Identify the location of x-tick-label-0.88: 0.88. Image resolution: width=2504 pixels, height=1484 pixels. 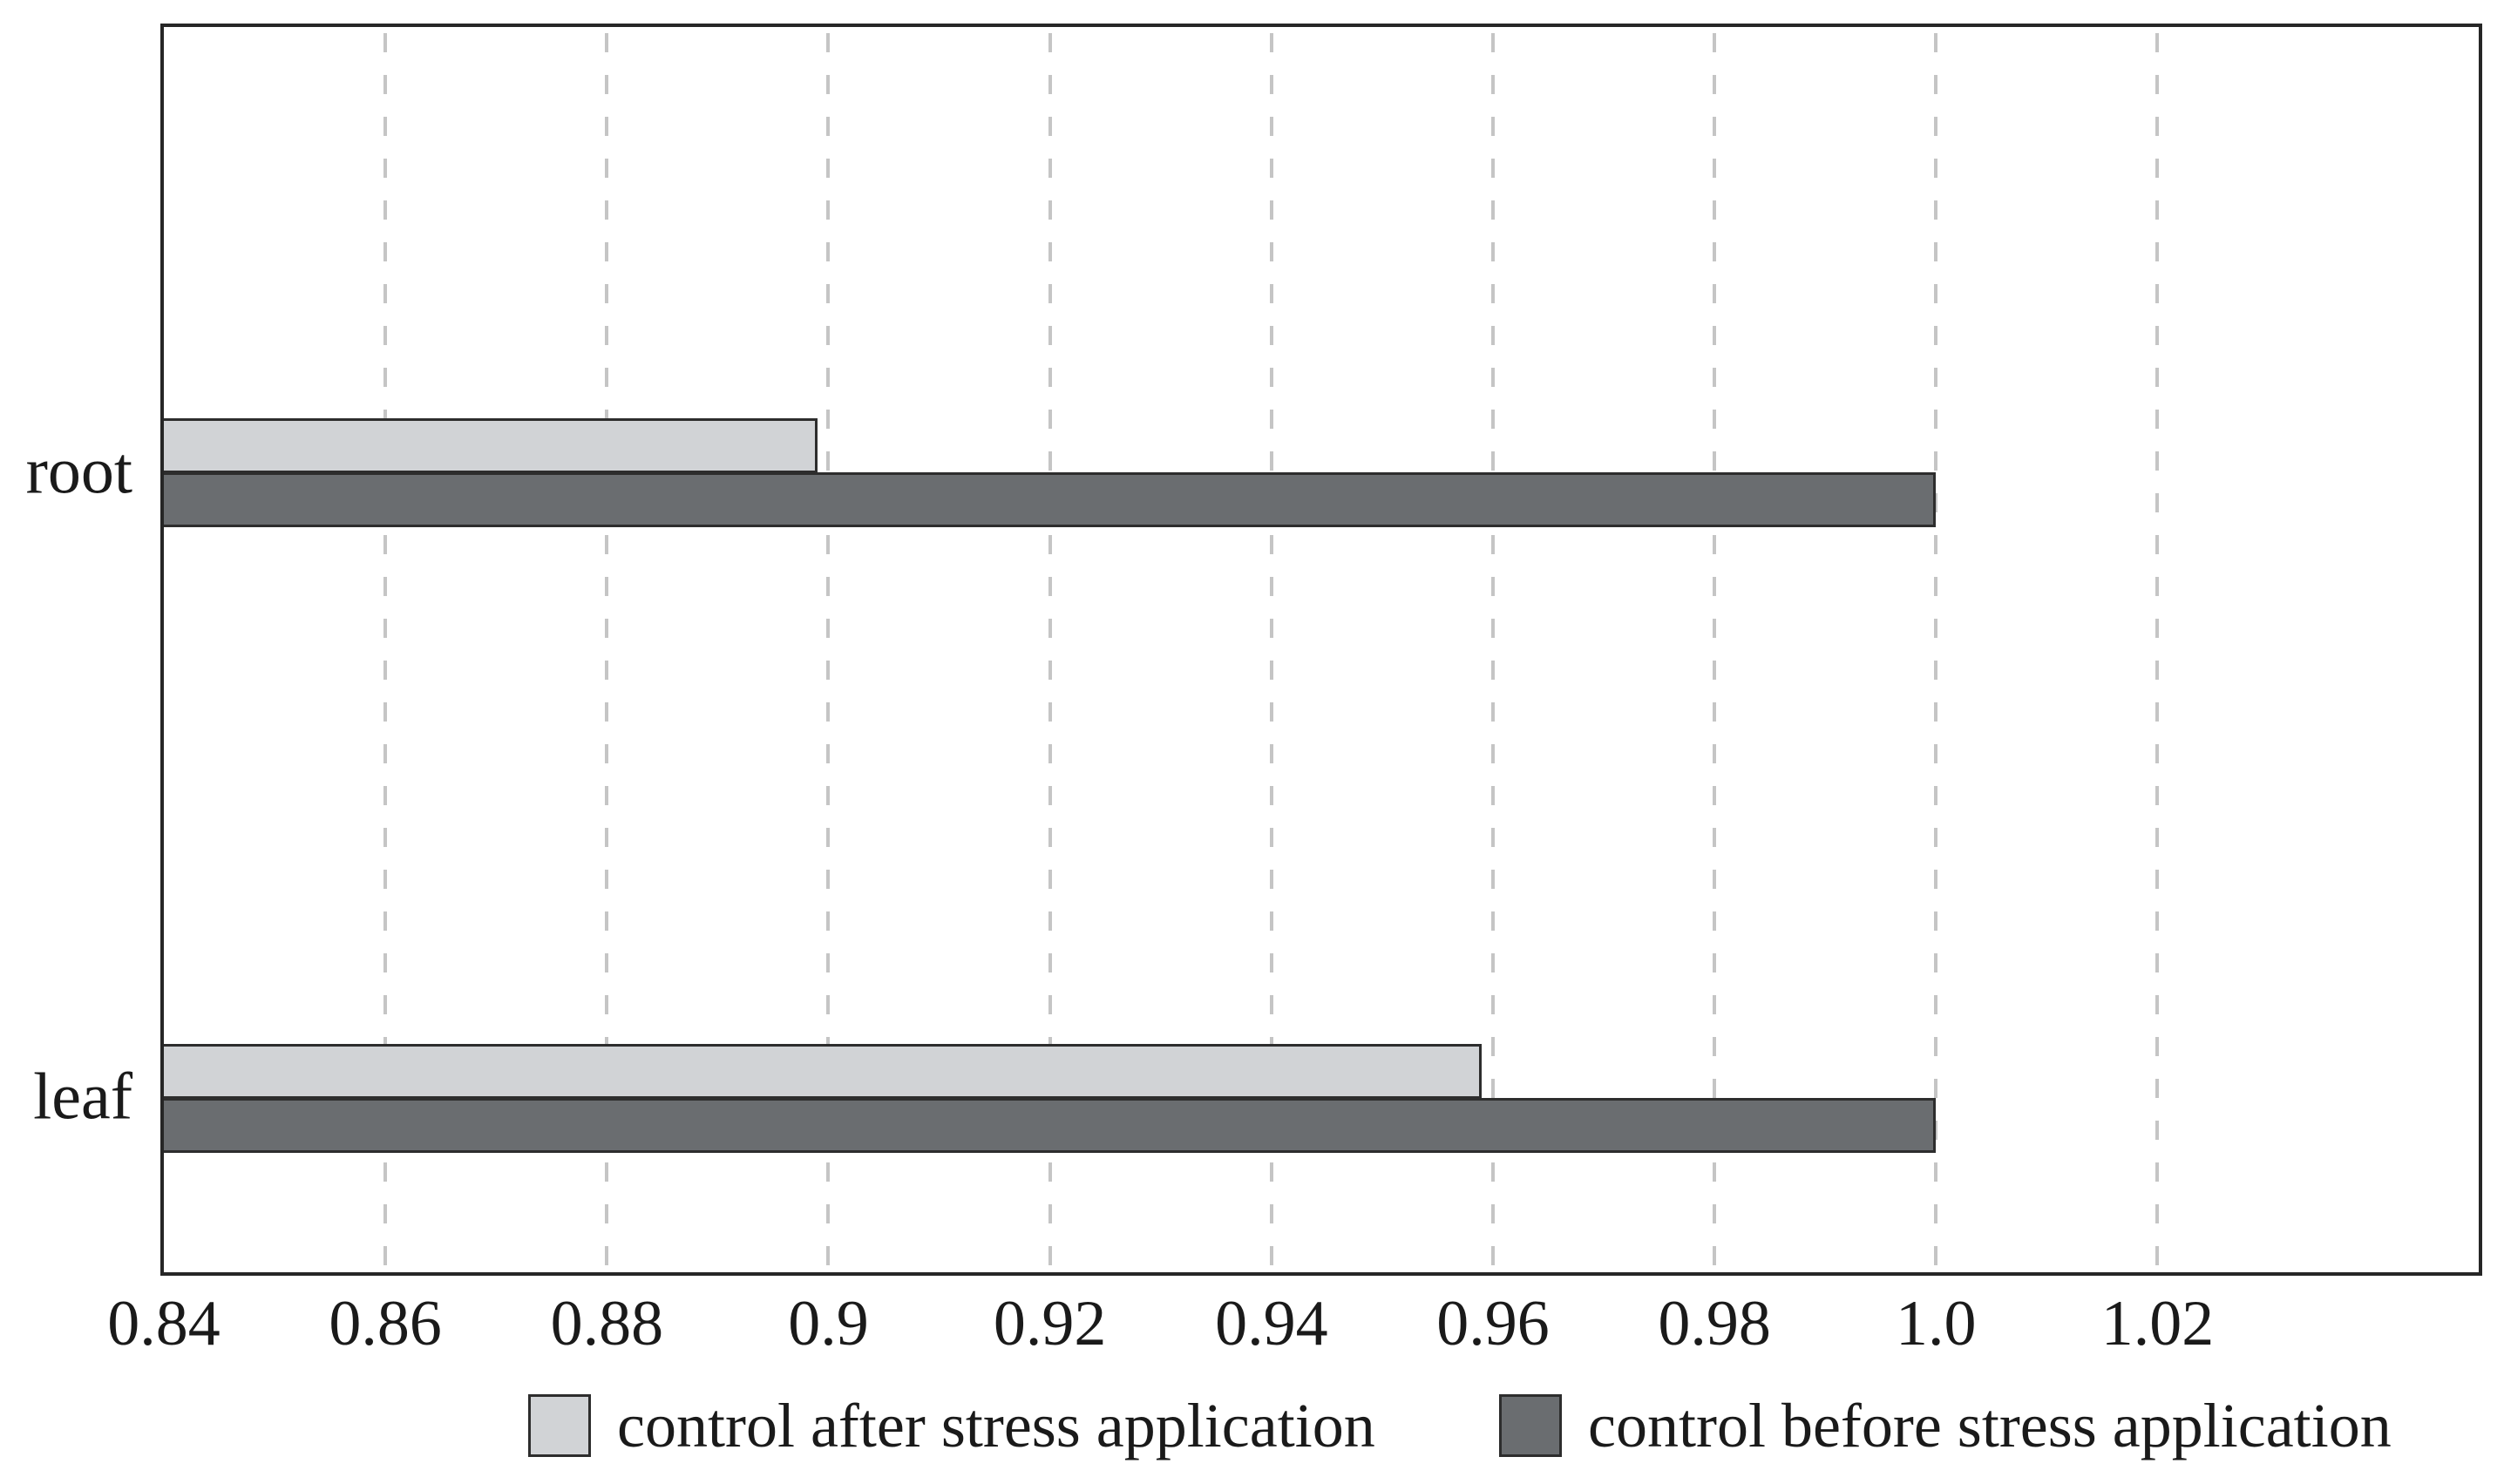
(607, 1323).